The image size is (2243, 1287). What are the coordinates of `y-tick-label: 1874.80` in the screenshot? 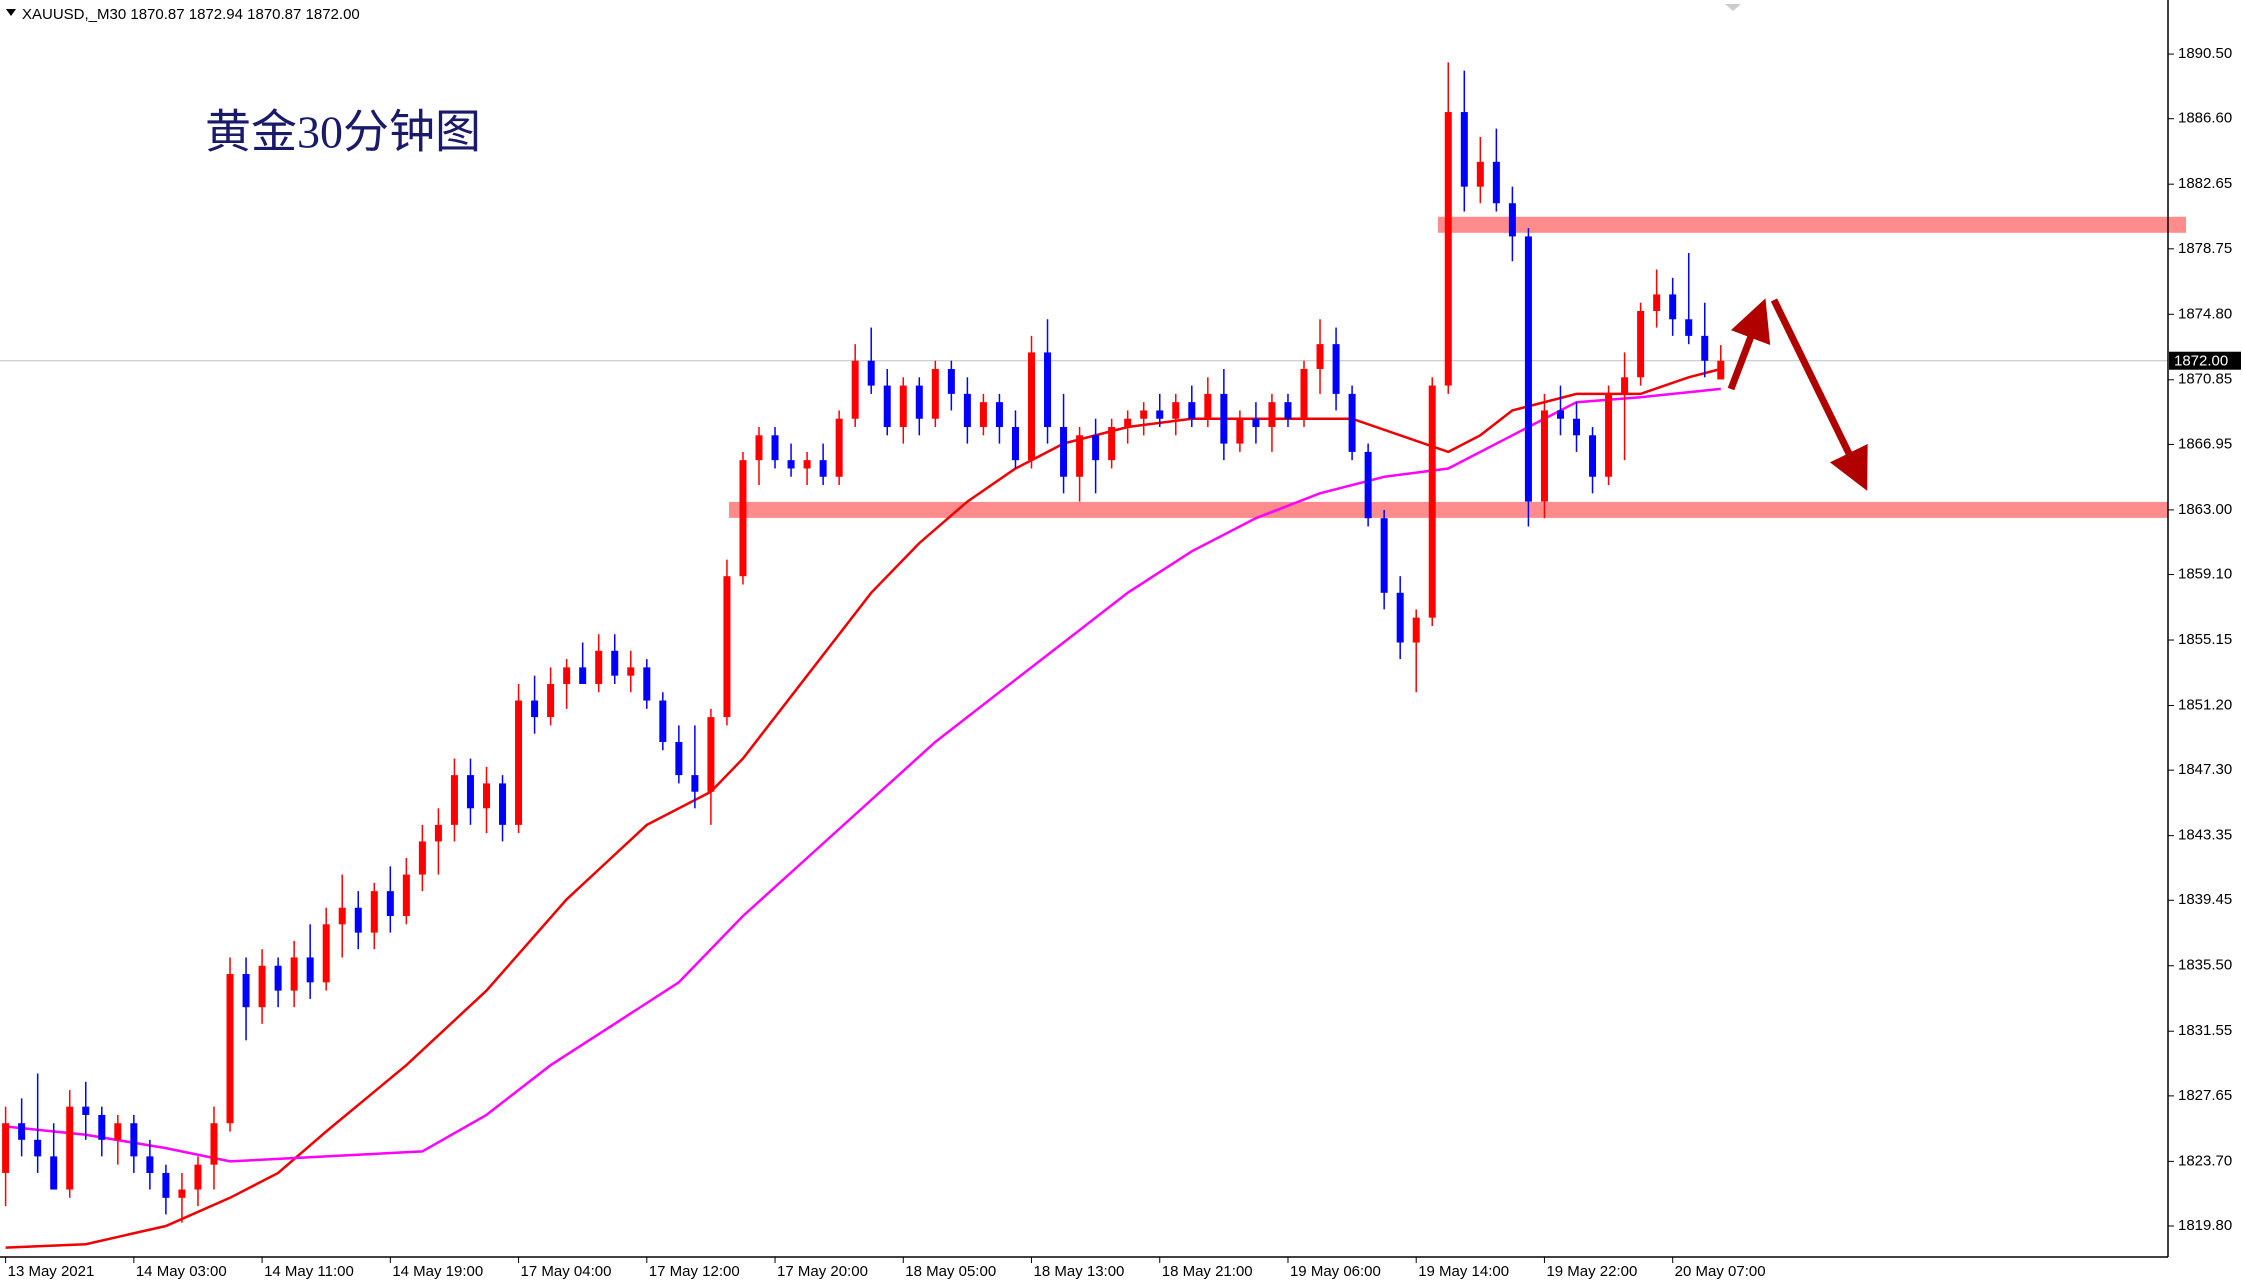 It's located at (2205, 313).